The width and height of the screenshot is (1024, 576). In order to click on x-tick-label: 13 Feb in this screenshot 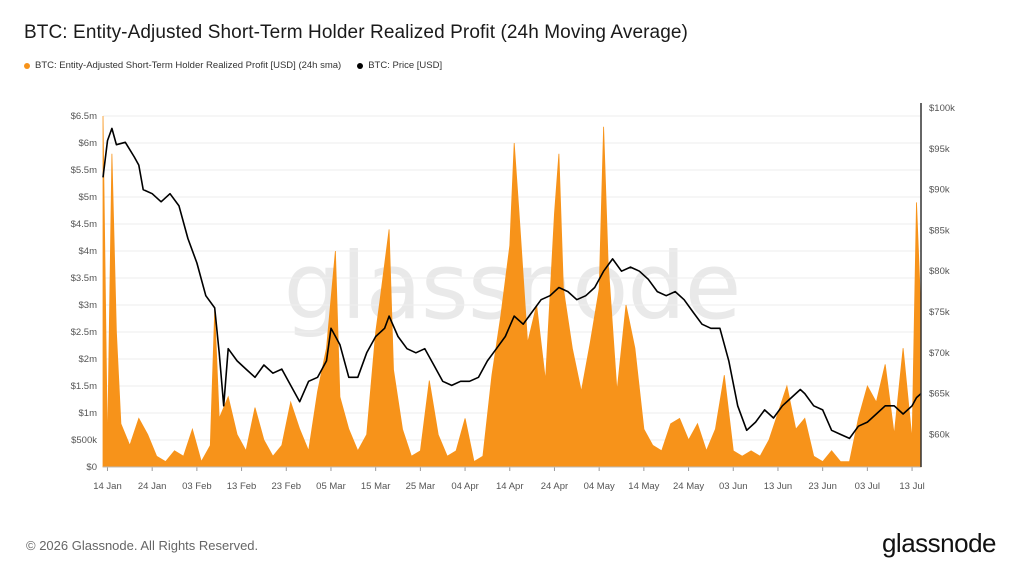, I will do `click(242, 486)`.